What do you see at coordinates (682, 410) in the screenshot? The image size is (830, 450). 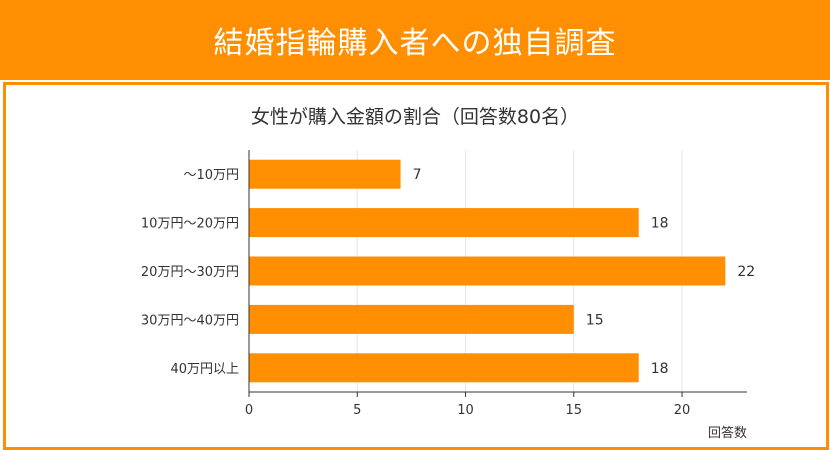 I see `x-tick-label: 20` at bounding box center [682, 410].